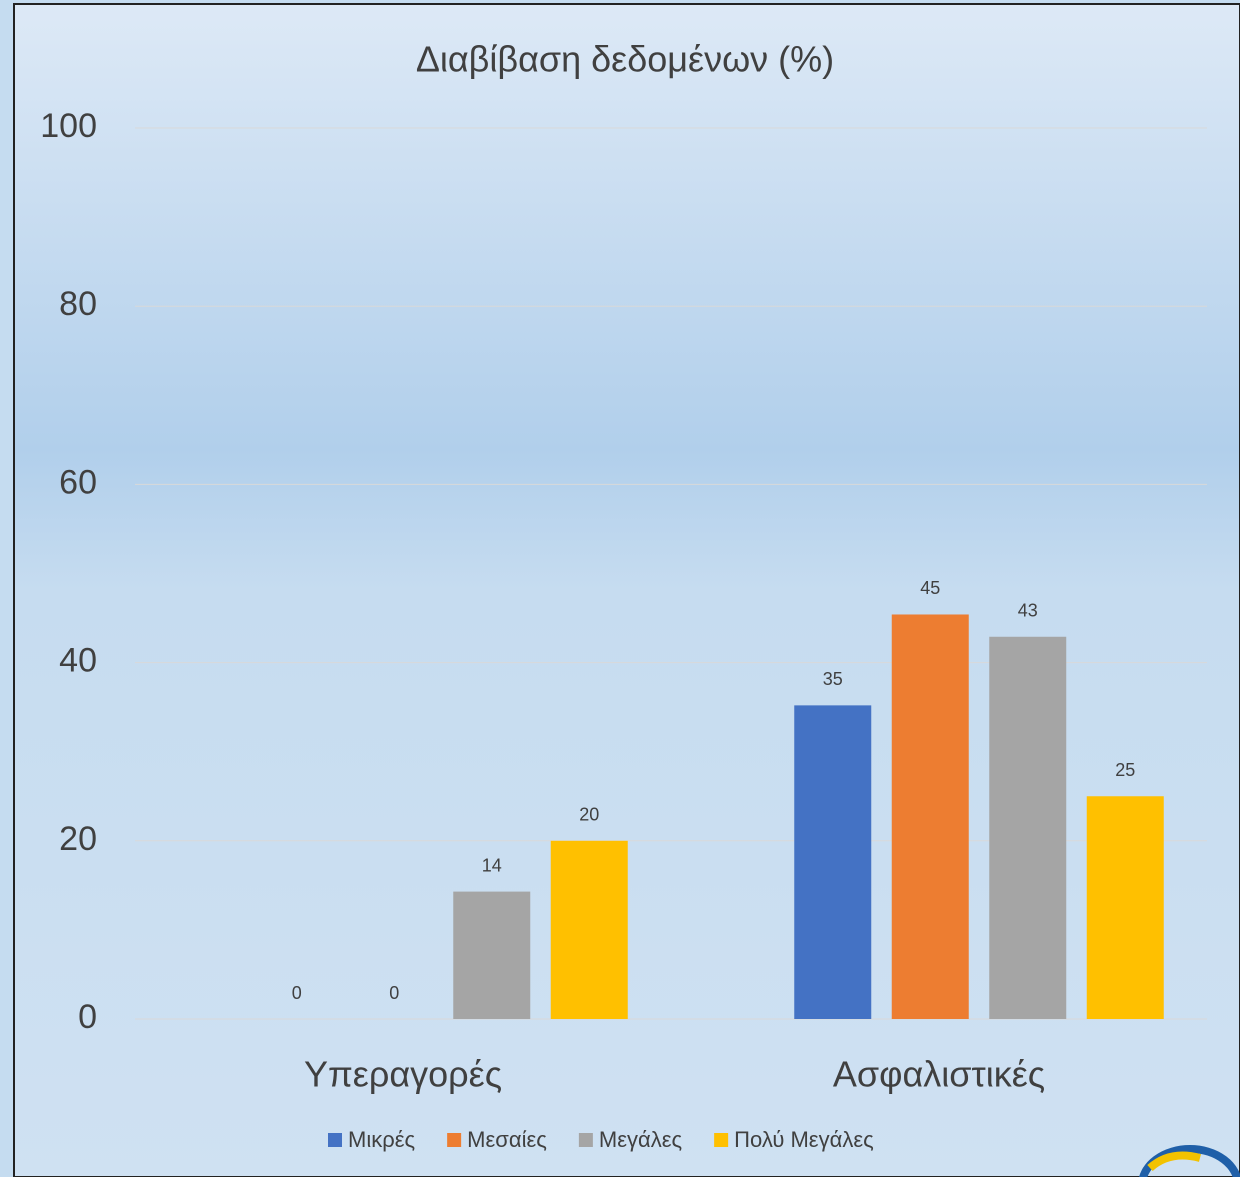 The width and height of the screenshot is (1240, 1177). What do you see at coordinates (589, 815) in the screenshot?
I see `data-label: 20` at bounding box center [589, 815].